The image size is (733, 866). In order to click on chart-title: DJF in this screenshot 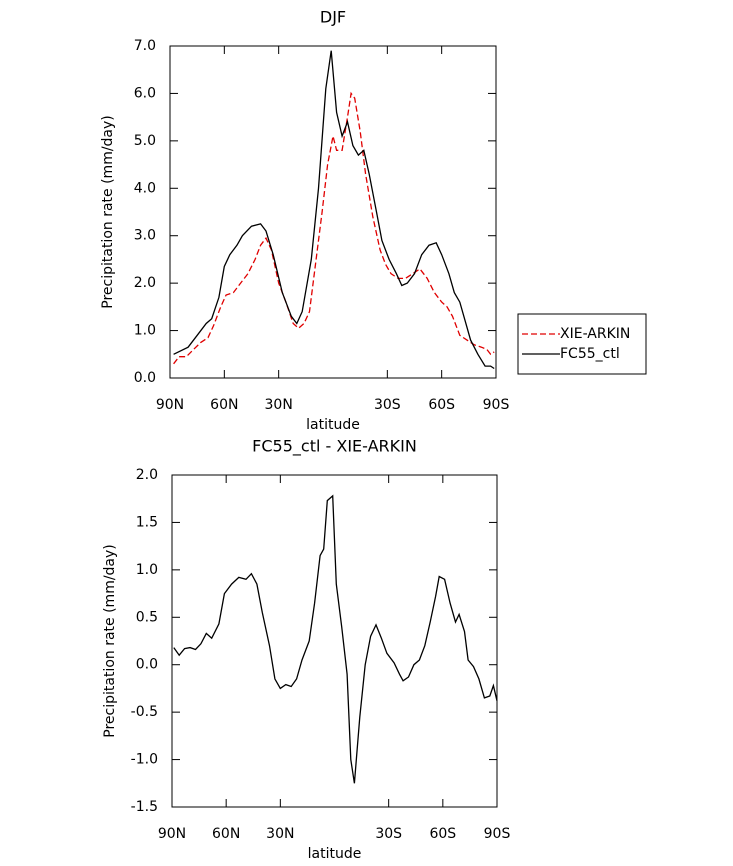, I will do `click(333, 17)`.